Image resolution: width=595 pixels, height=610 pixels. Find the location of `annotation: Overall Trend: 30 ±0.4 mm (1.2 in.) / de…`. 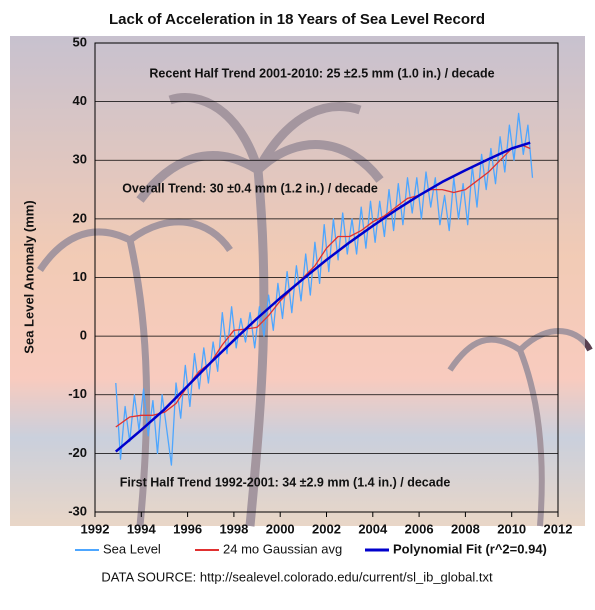

annotation: Overall Trend: 30 ±0.4 mm (1.2 in.) / de… is located at coordinates (250, 188).